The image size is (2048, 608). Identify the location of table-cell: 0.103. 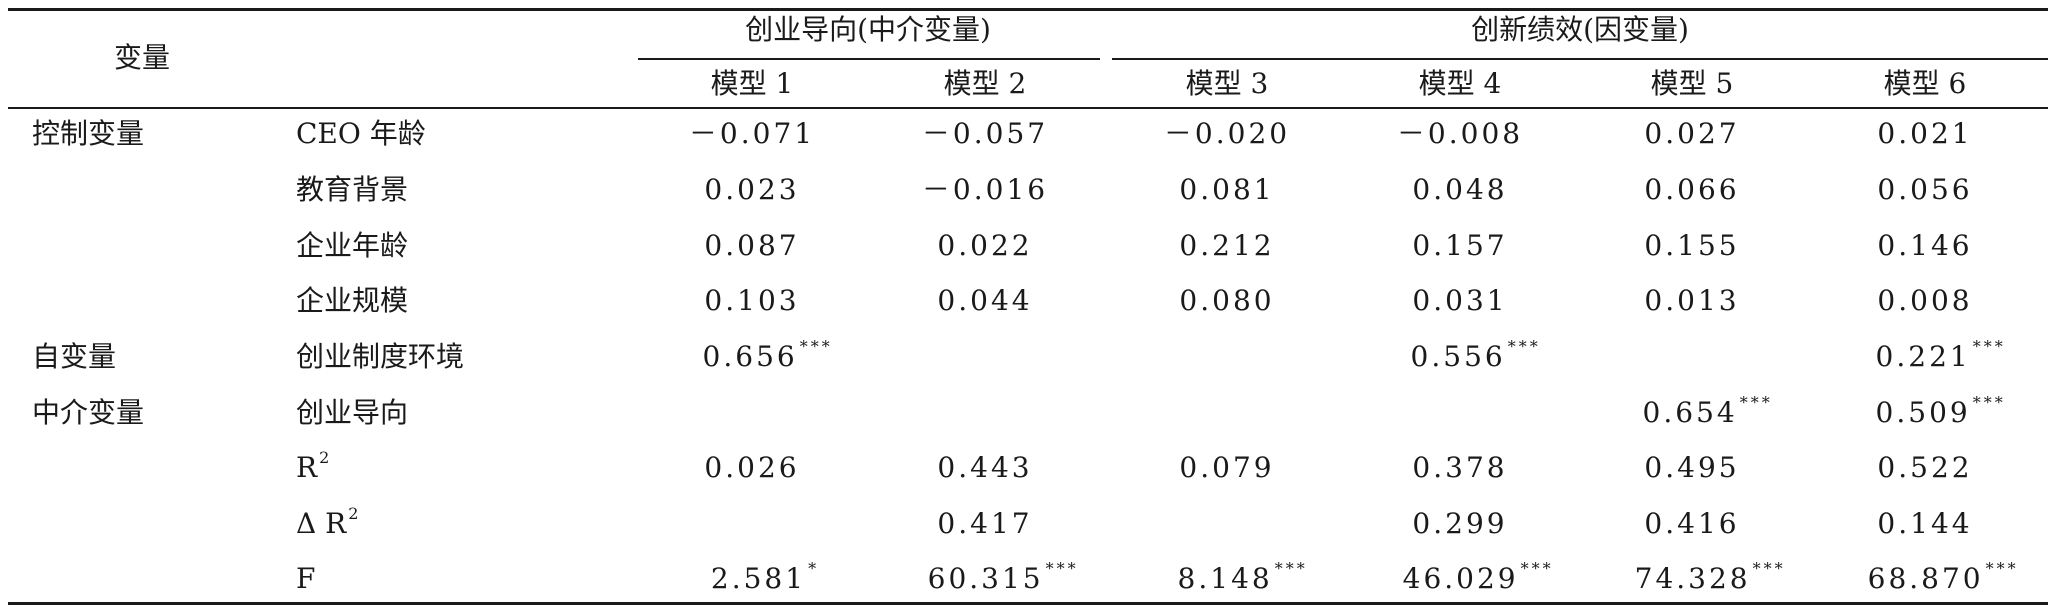
(751, 301).